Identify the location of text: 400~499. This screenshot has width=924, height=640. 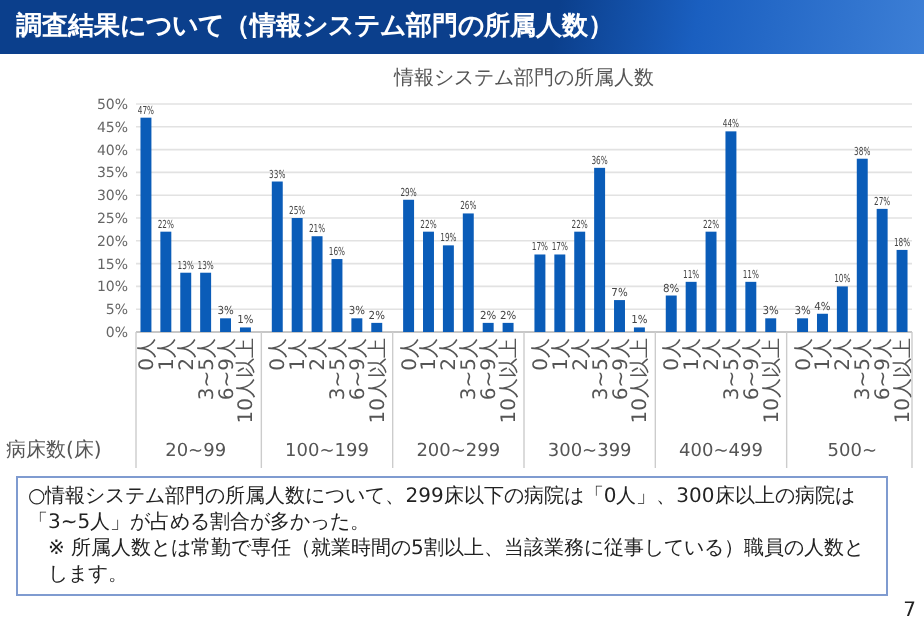
(721, 452).